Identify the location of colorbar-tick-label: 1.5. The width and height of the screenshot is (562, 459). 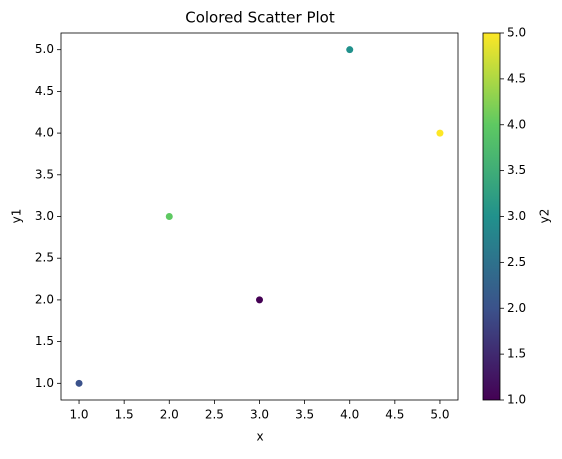
(516, 354).